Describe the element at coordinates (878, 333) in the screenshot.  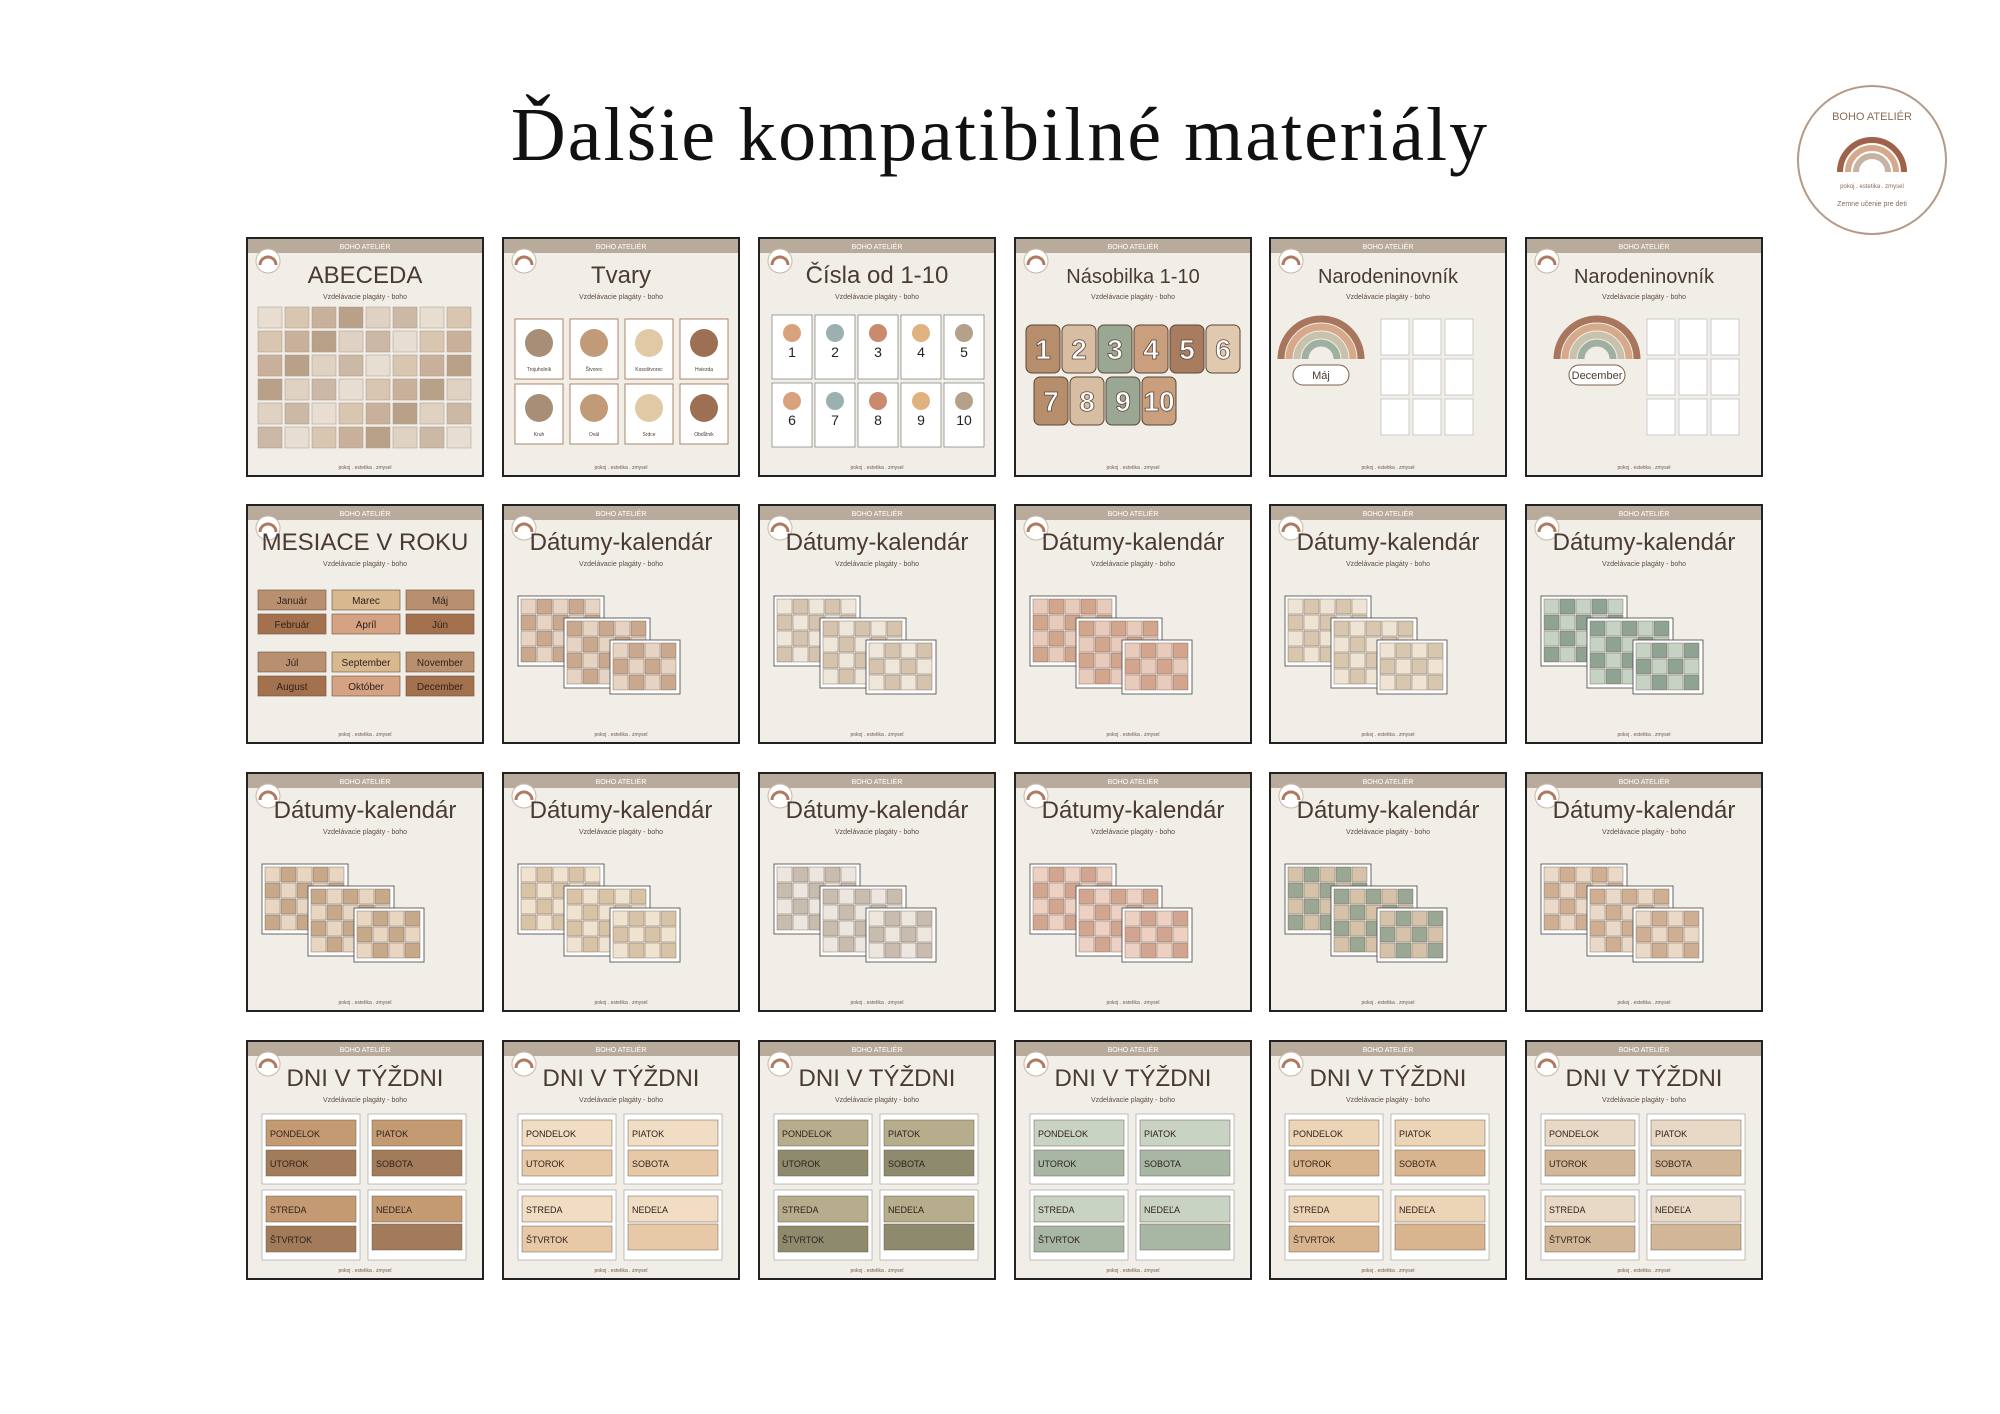
I see `number-icon` at that location.